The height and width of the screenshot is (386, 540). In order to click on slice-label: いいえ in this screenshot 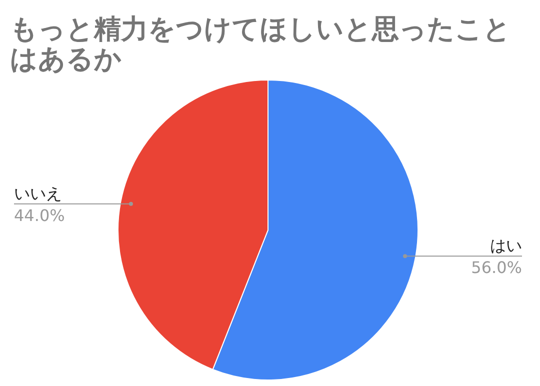, I will do `click(38, 193)`.